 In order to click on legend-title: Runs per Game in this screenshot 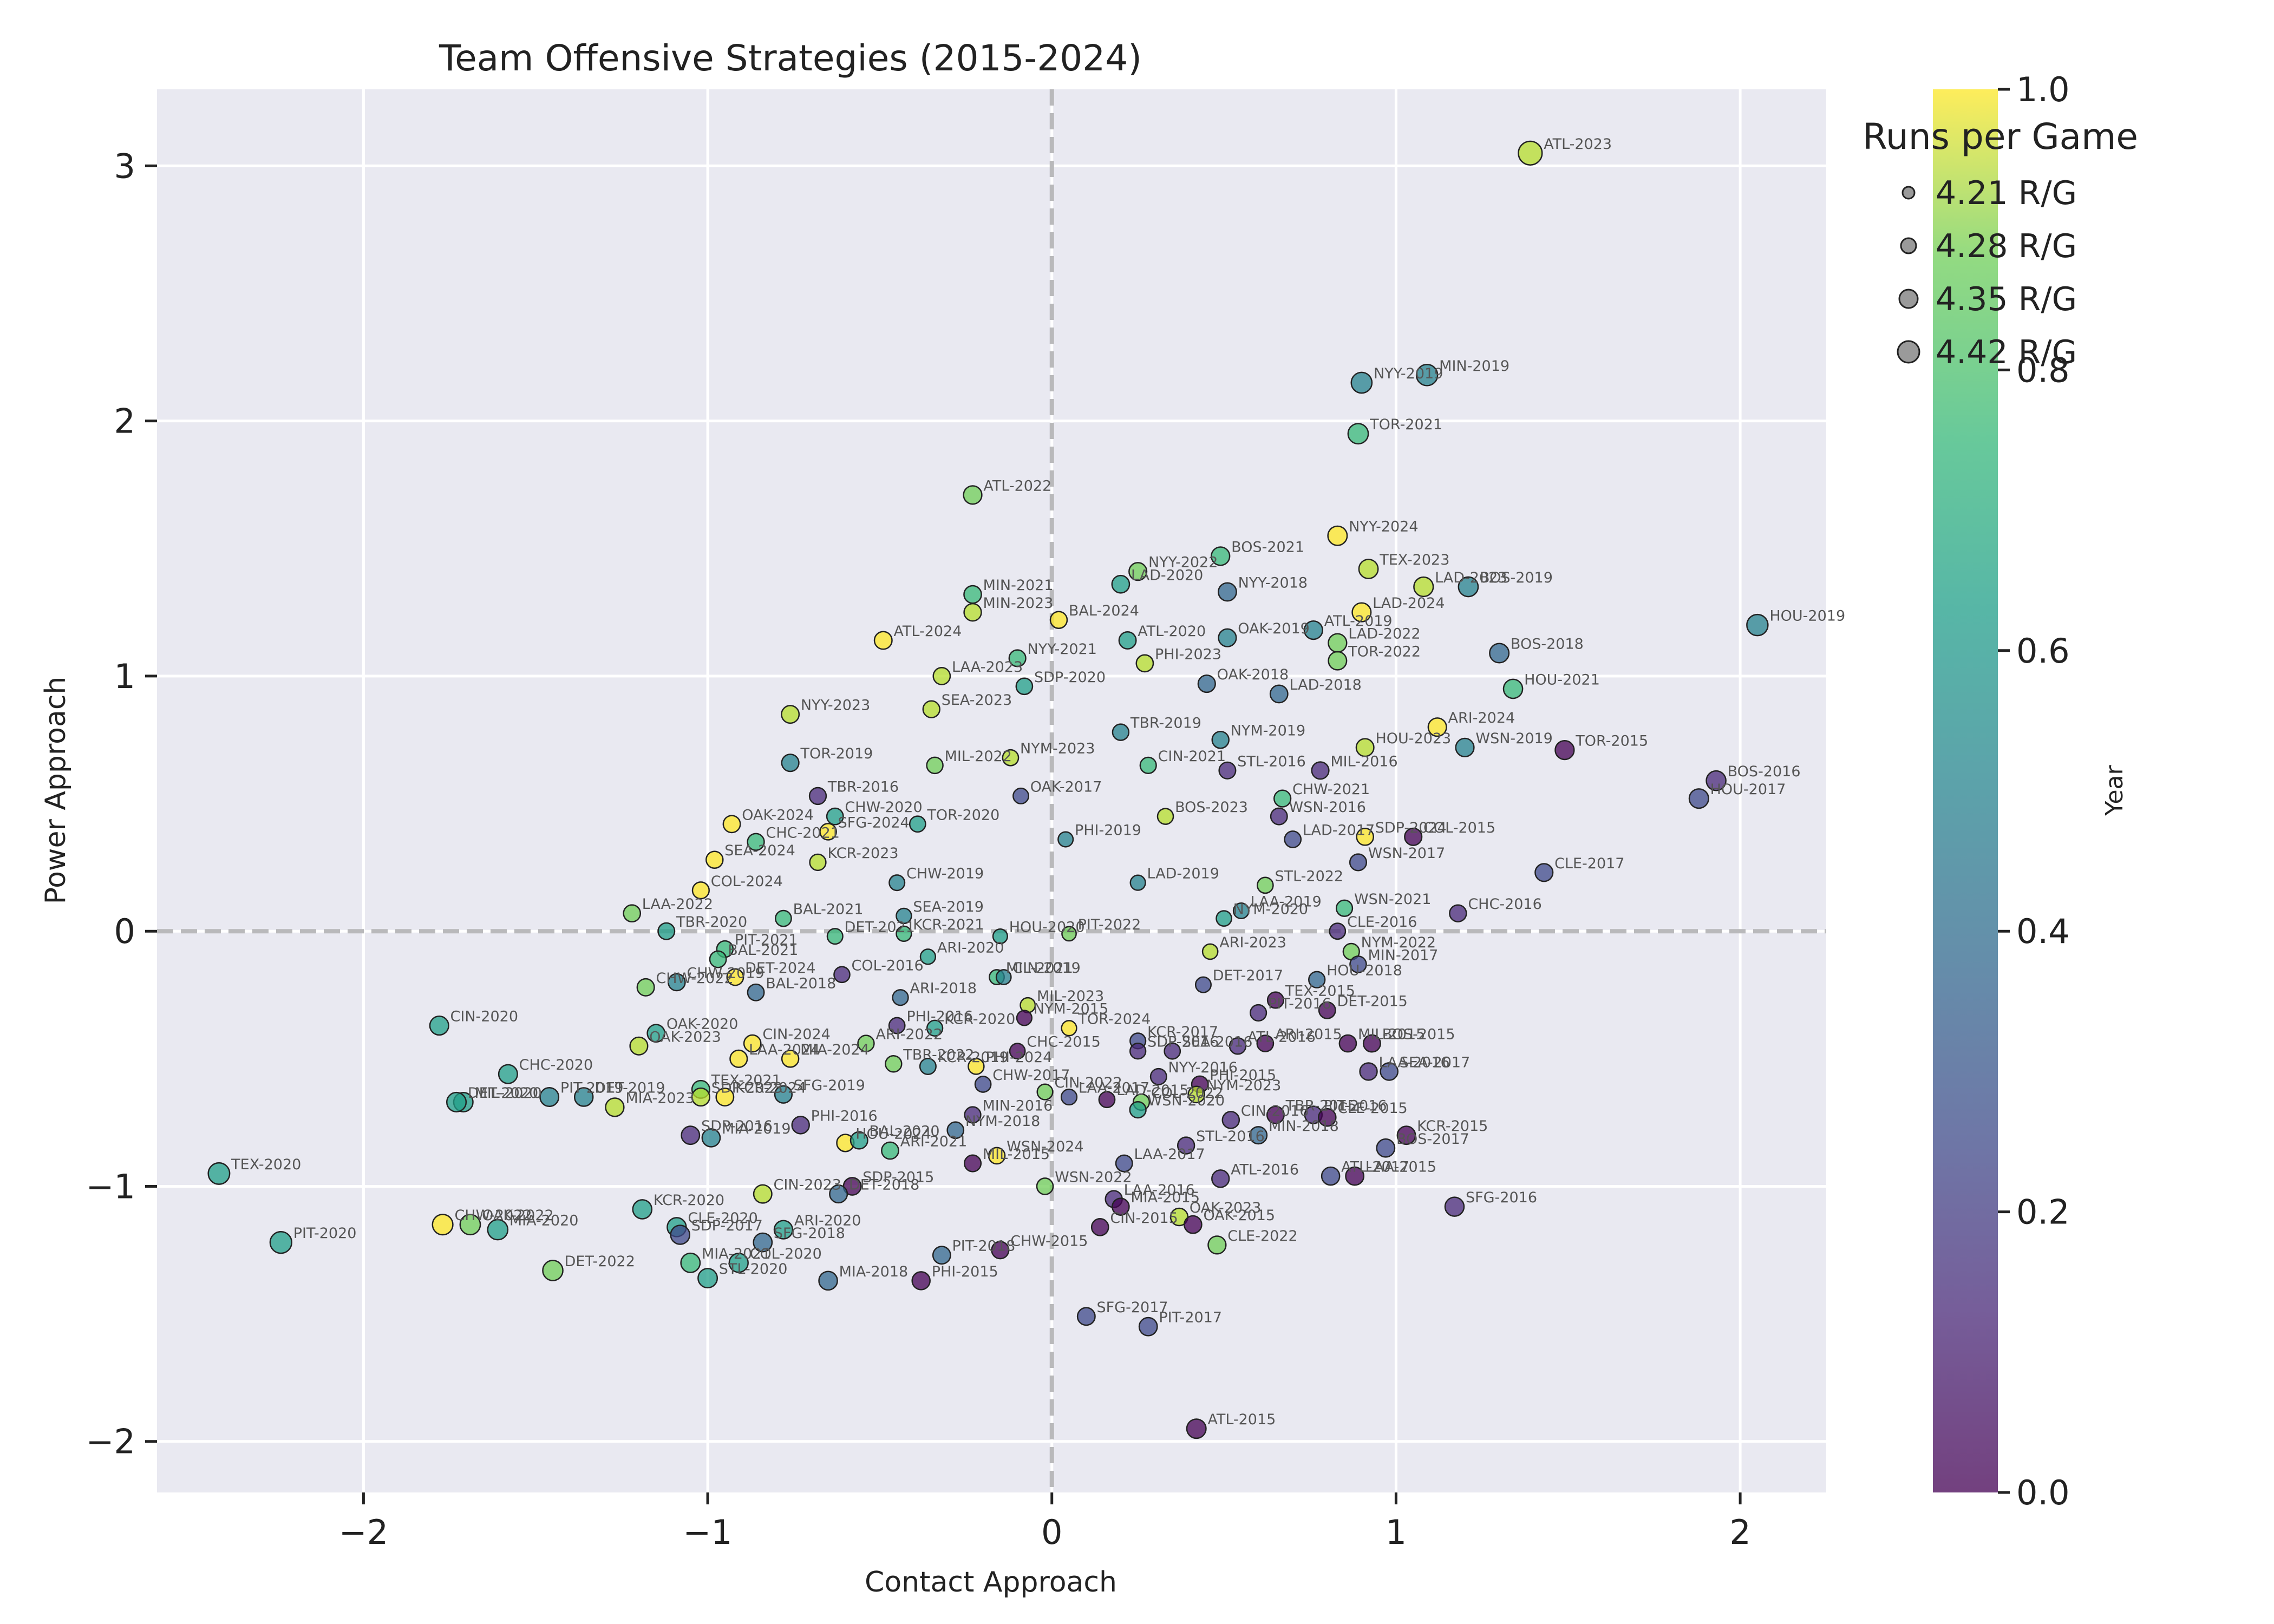, I will do `click(2001, 137)`.